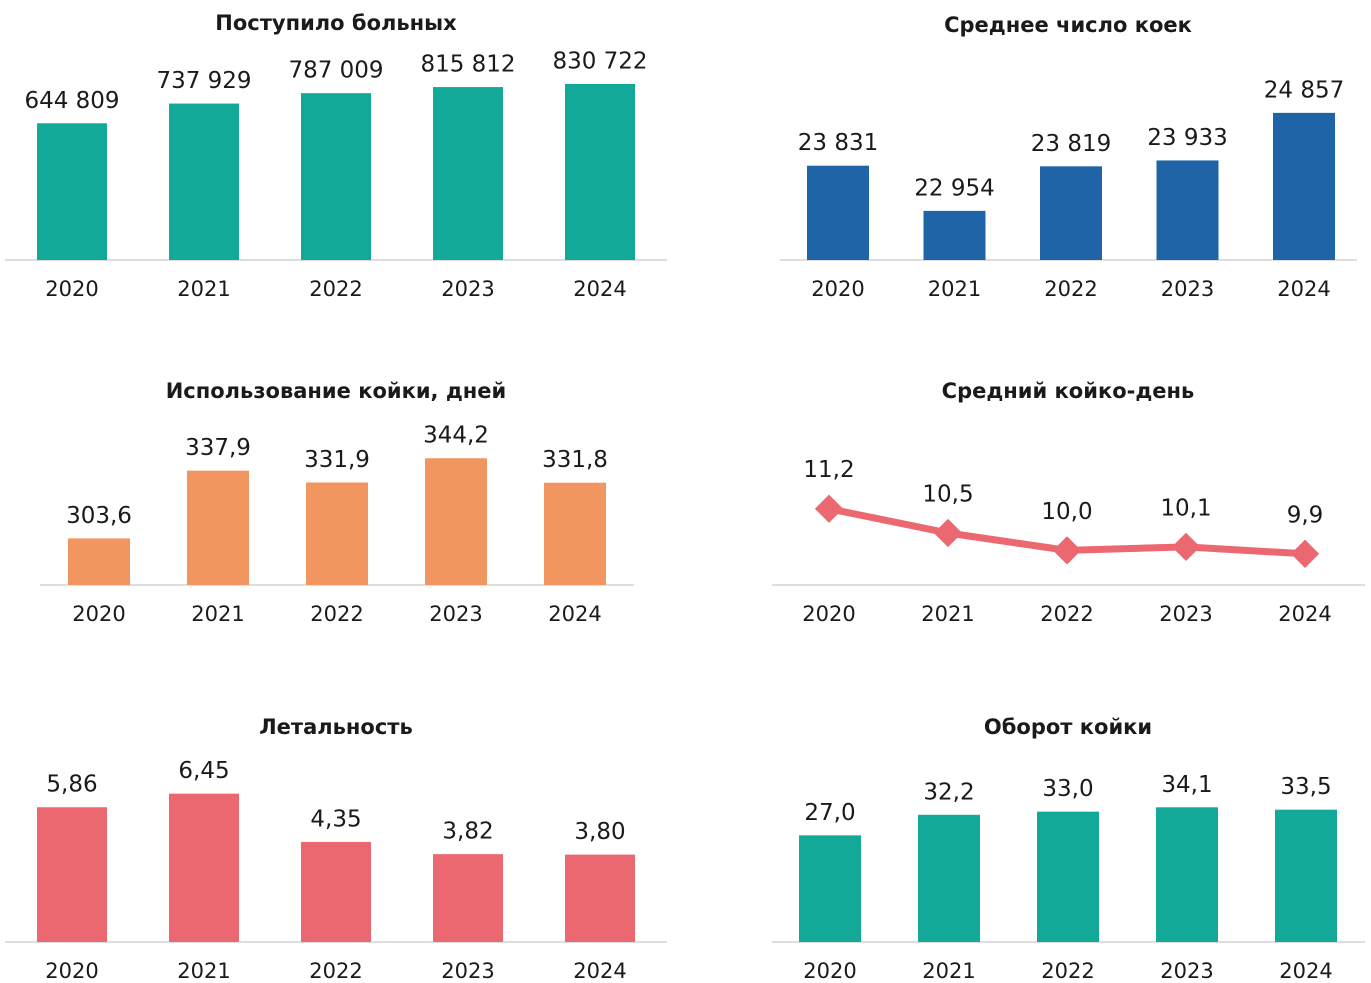 This screenshot has height=983, width=1371. Describe the element at coordinates (599, 61) in the screenshot. I see `data-label: 830 722` at that location.